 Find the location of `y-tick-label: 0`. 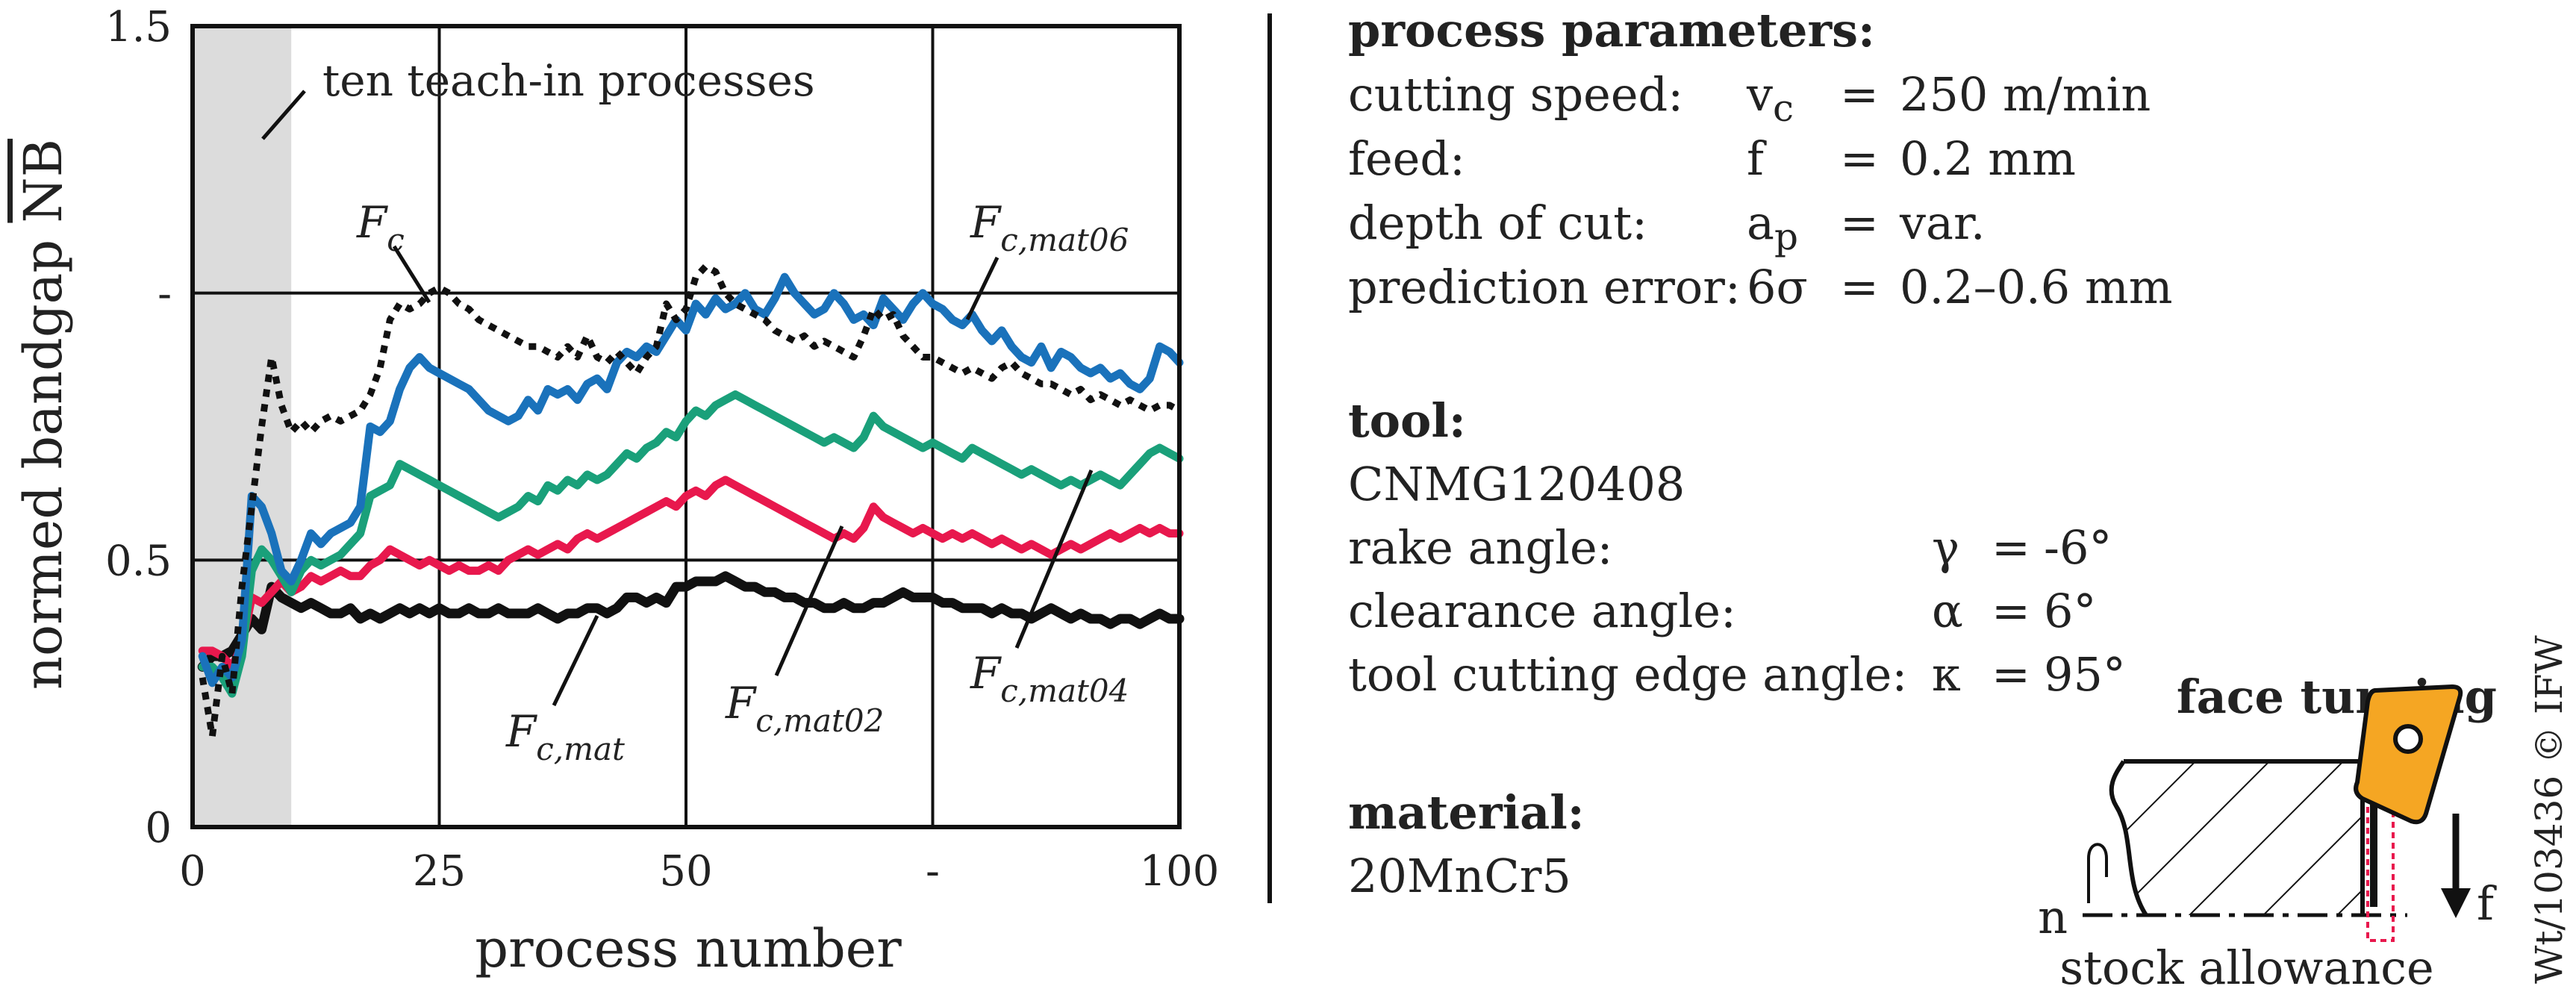

y-tick-label: 0 is located at coordinates (158, 828).